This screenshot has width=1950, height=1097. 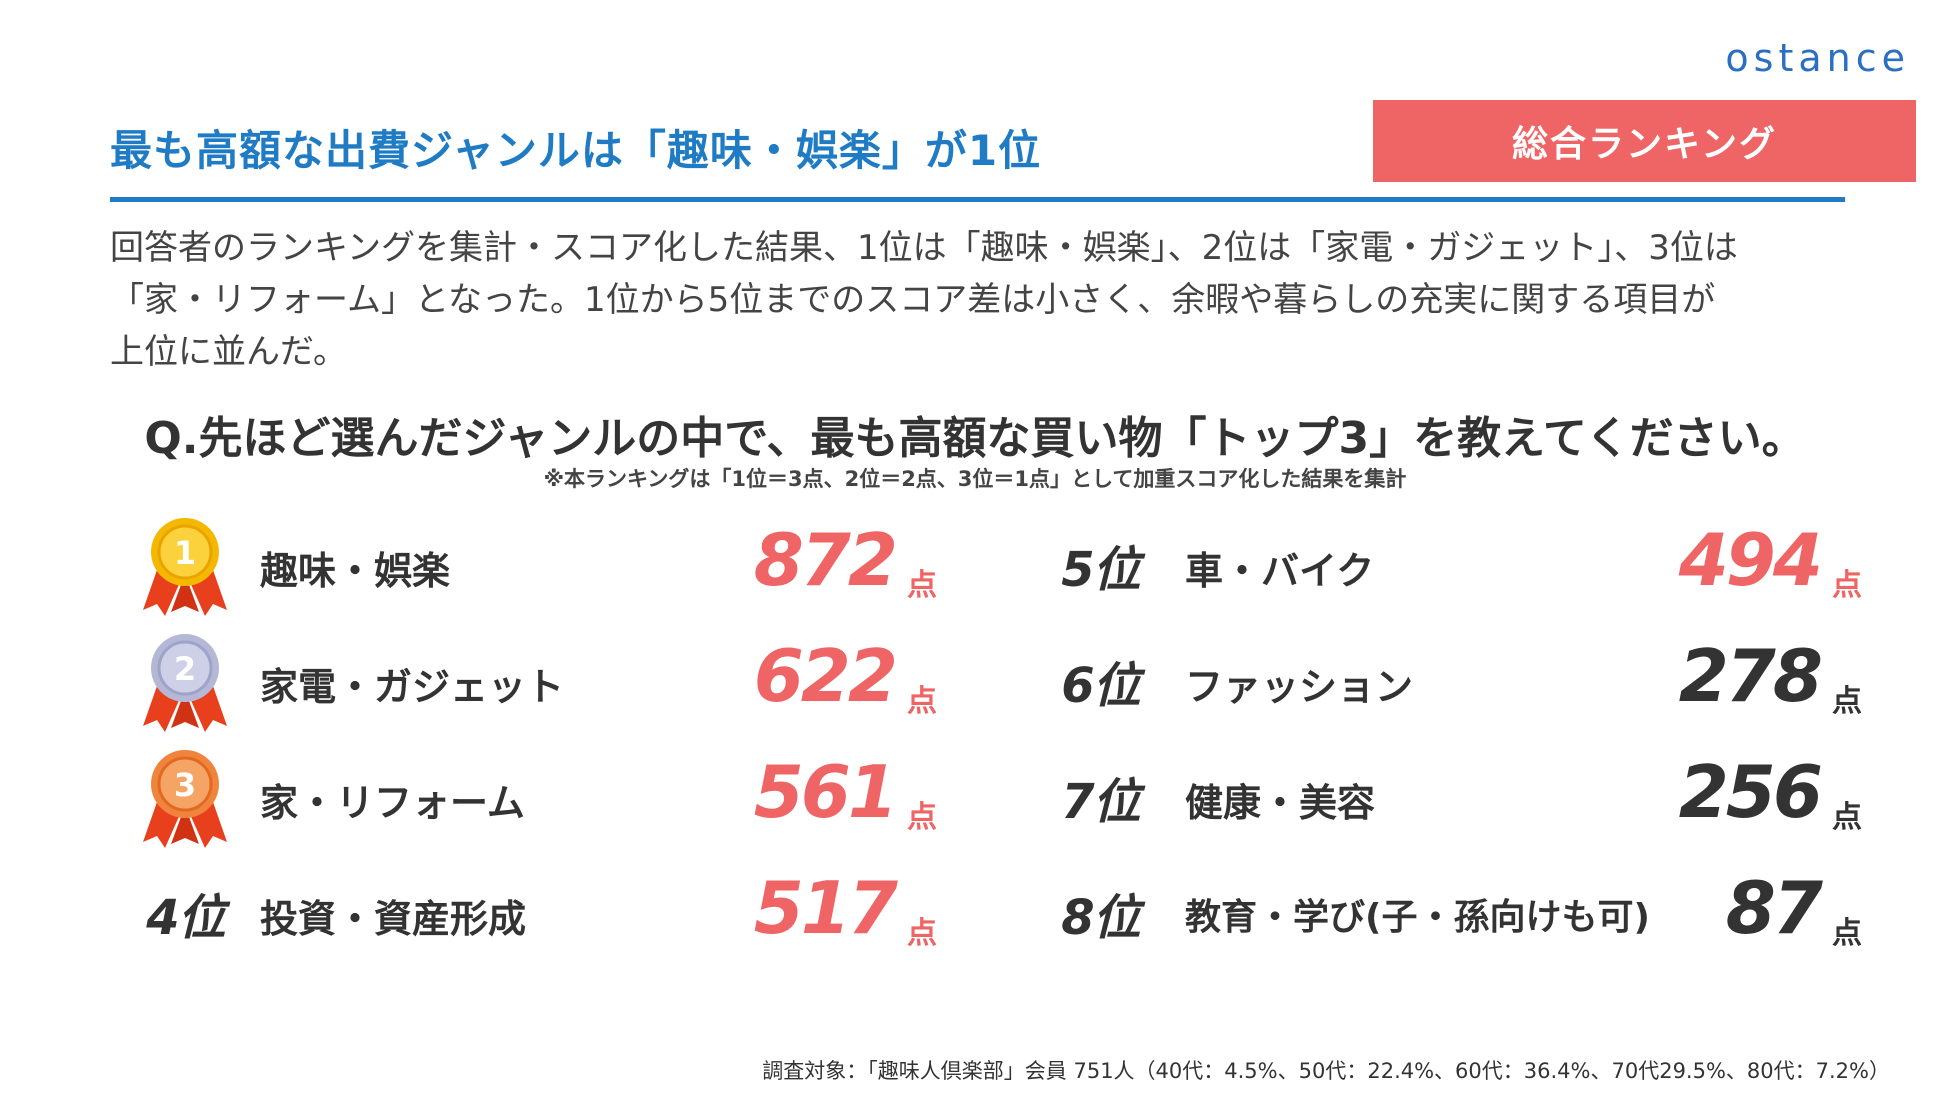 I want to click on title-divider, so click(x=977, y=199).